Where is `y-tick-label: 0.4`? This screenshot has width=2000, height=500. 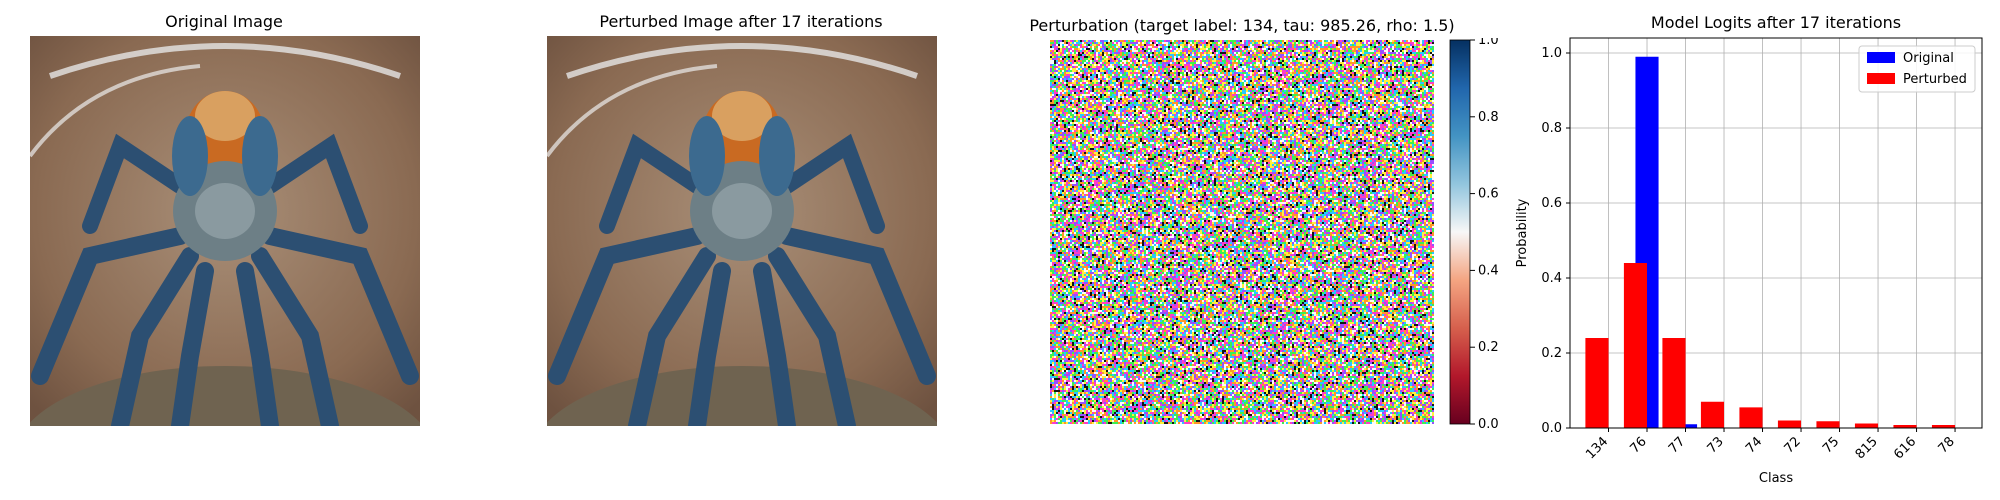
y-tick-label: 0.4 is located at coordinates (1551, 278).